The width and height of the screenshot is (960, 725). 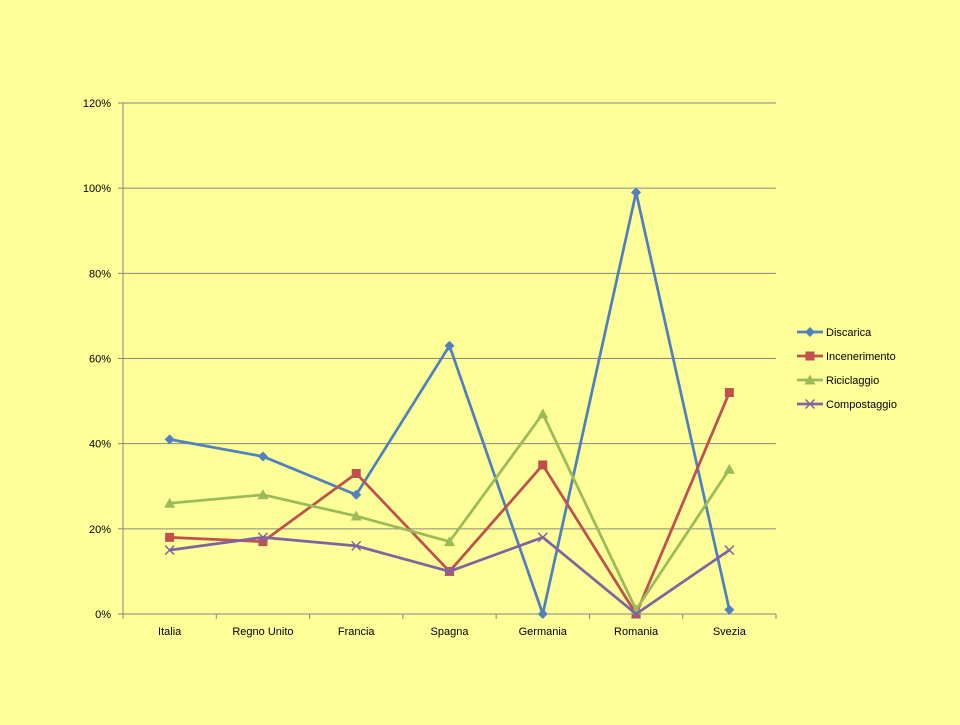 What do you see at coordinates (100, 530) in the screenshot?
I see `y-tick-label: 20%` at bounding box center [100, 530].